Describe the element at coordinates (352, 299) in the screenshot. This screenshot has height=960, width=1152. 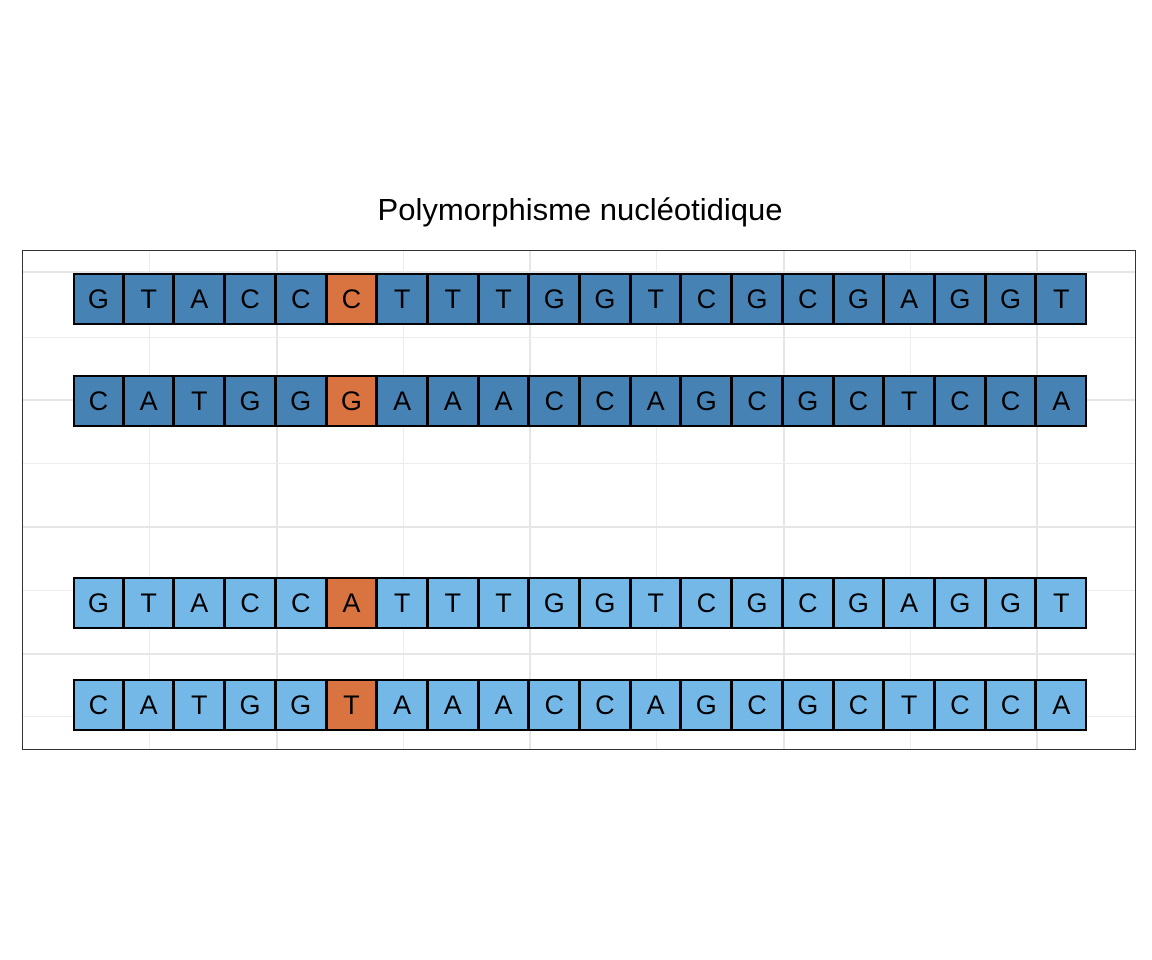
I see `snp-variant-base: C` at that location.